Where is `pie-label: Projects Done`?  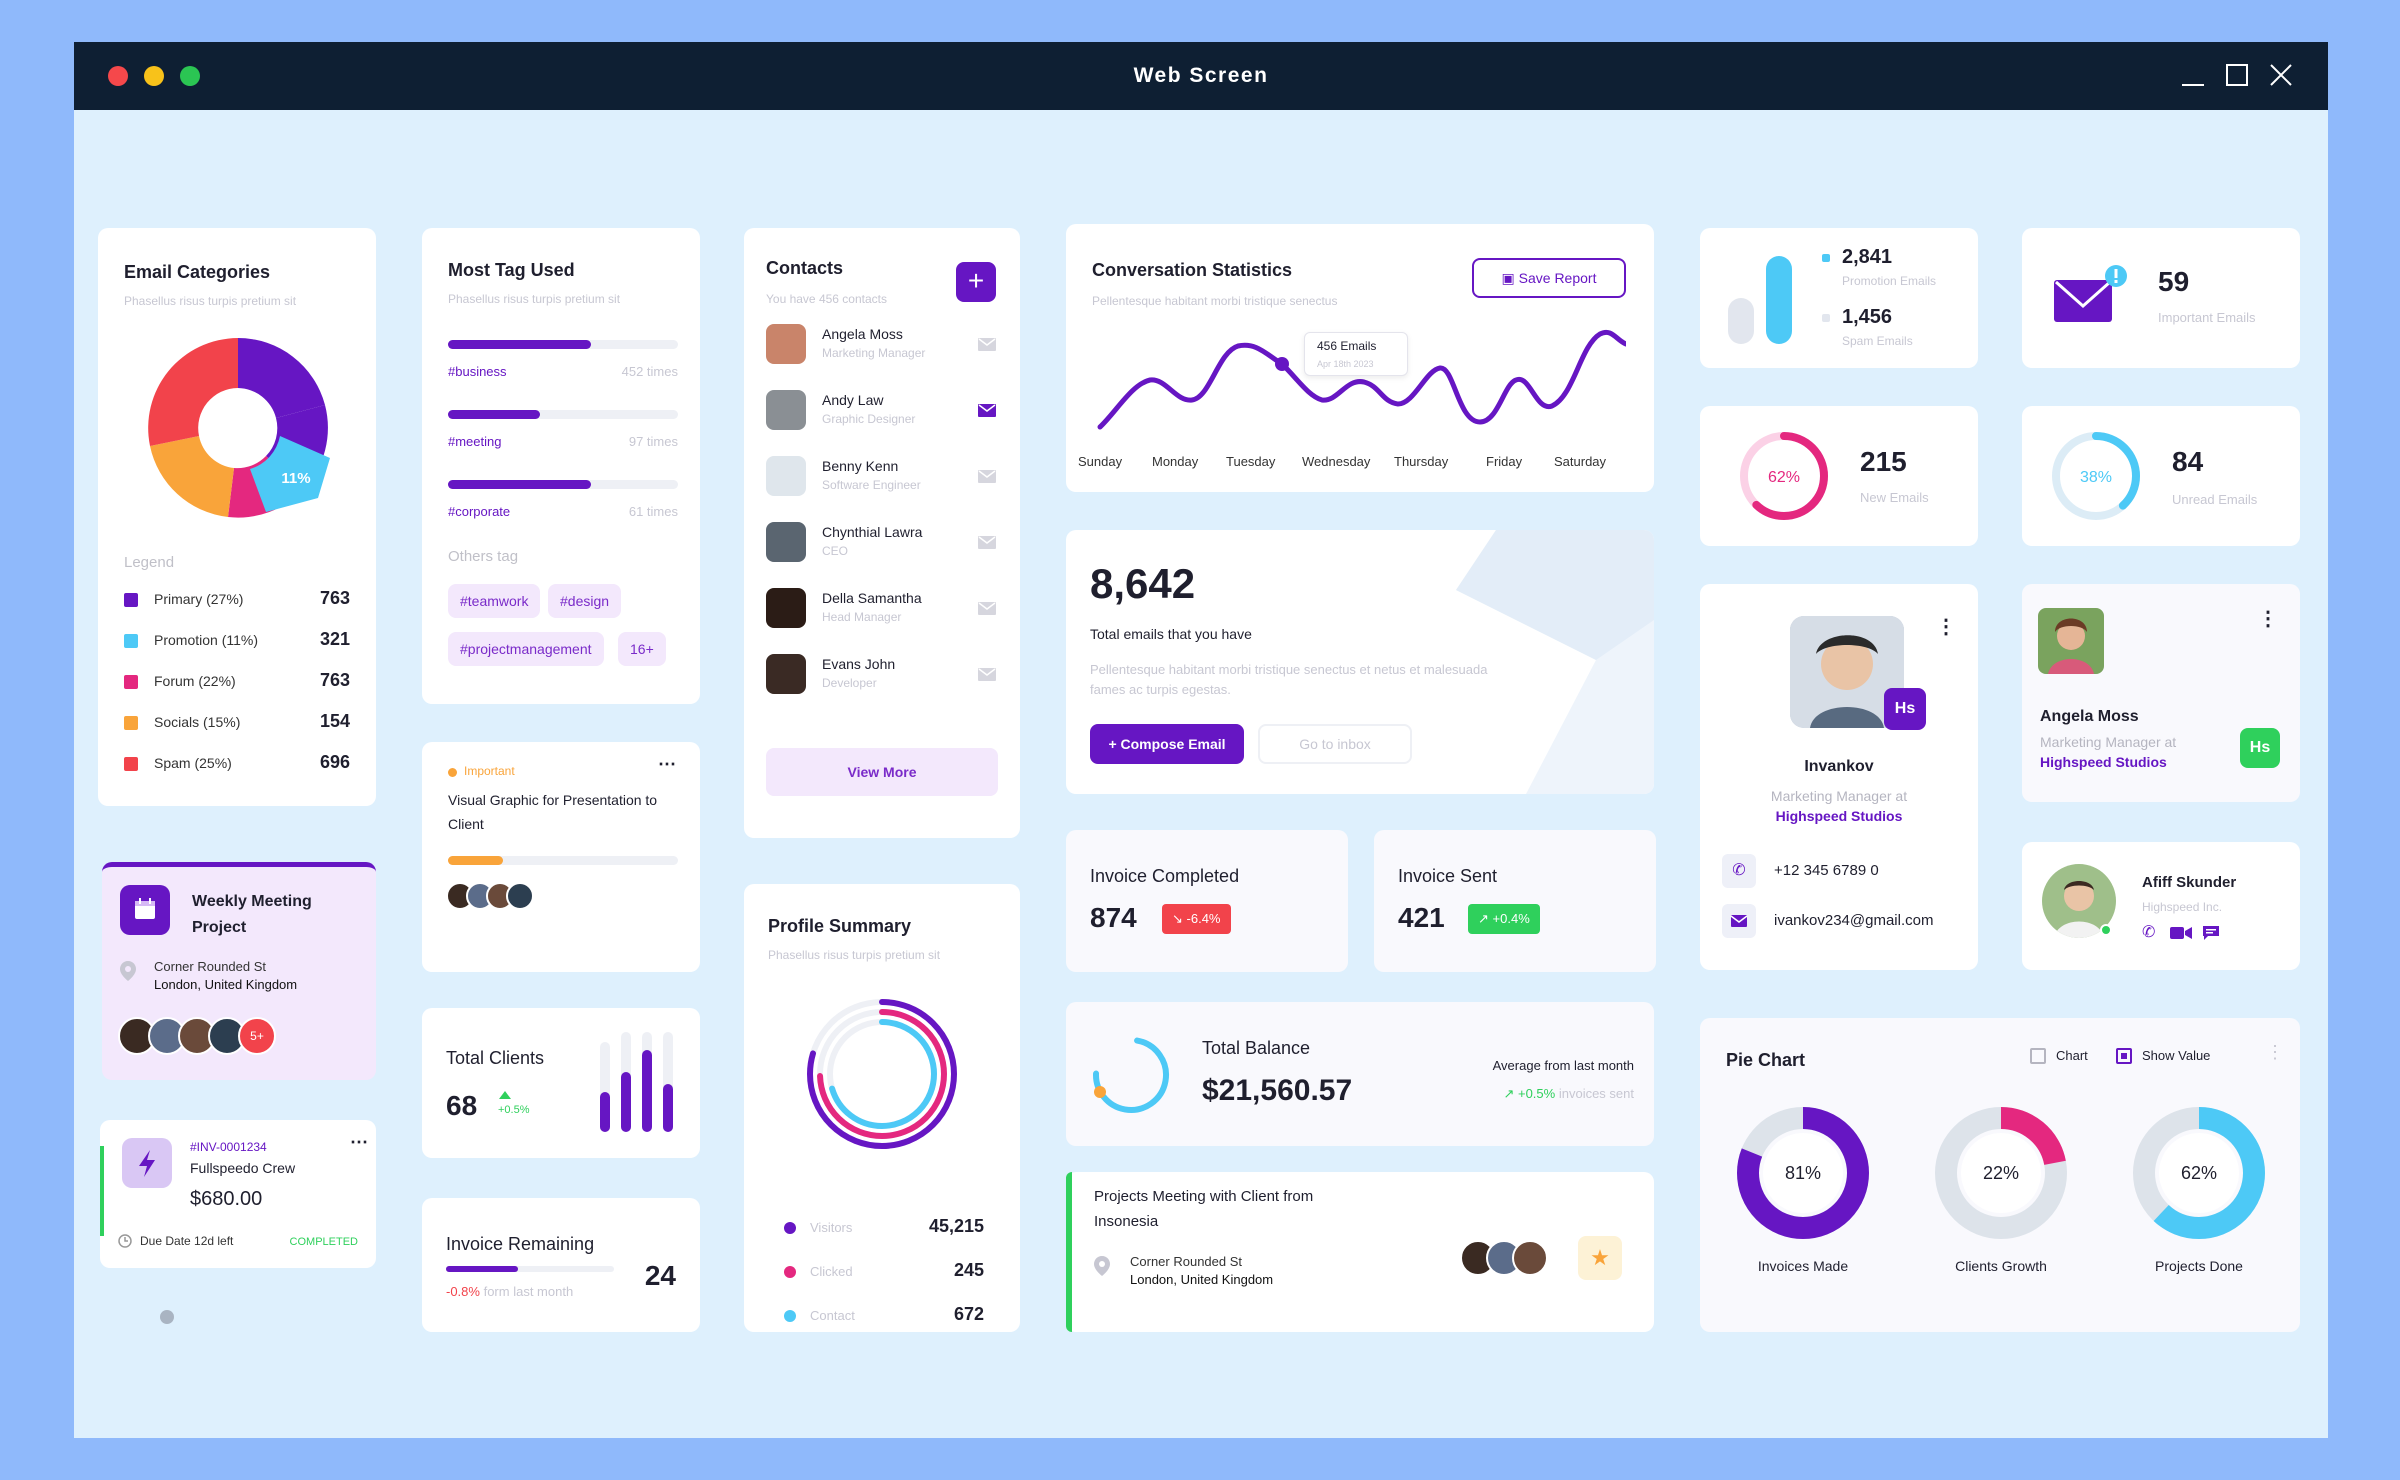
pie-label: Projects Done is located at coordinates (2199, 1266).